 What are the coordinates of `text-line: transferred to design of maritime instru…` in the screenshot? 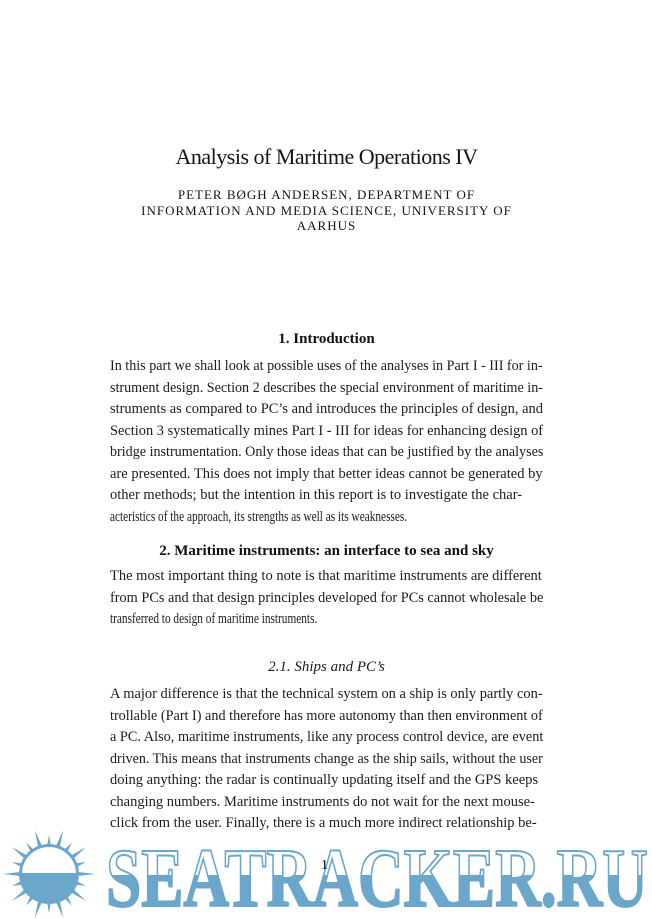 It's located at (214, 619).